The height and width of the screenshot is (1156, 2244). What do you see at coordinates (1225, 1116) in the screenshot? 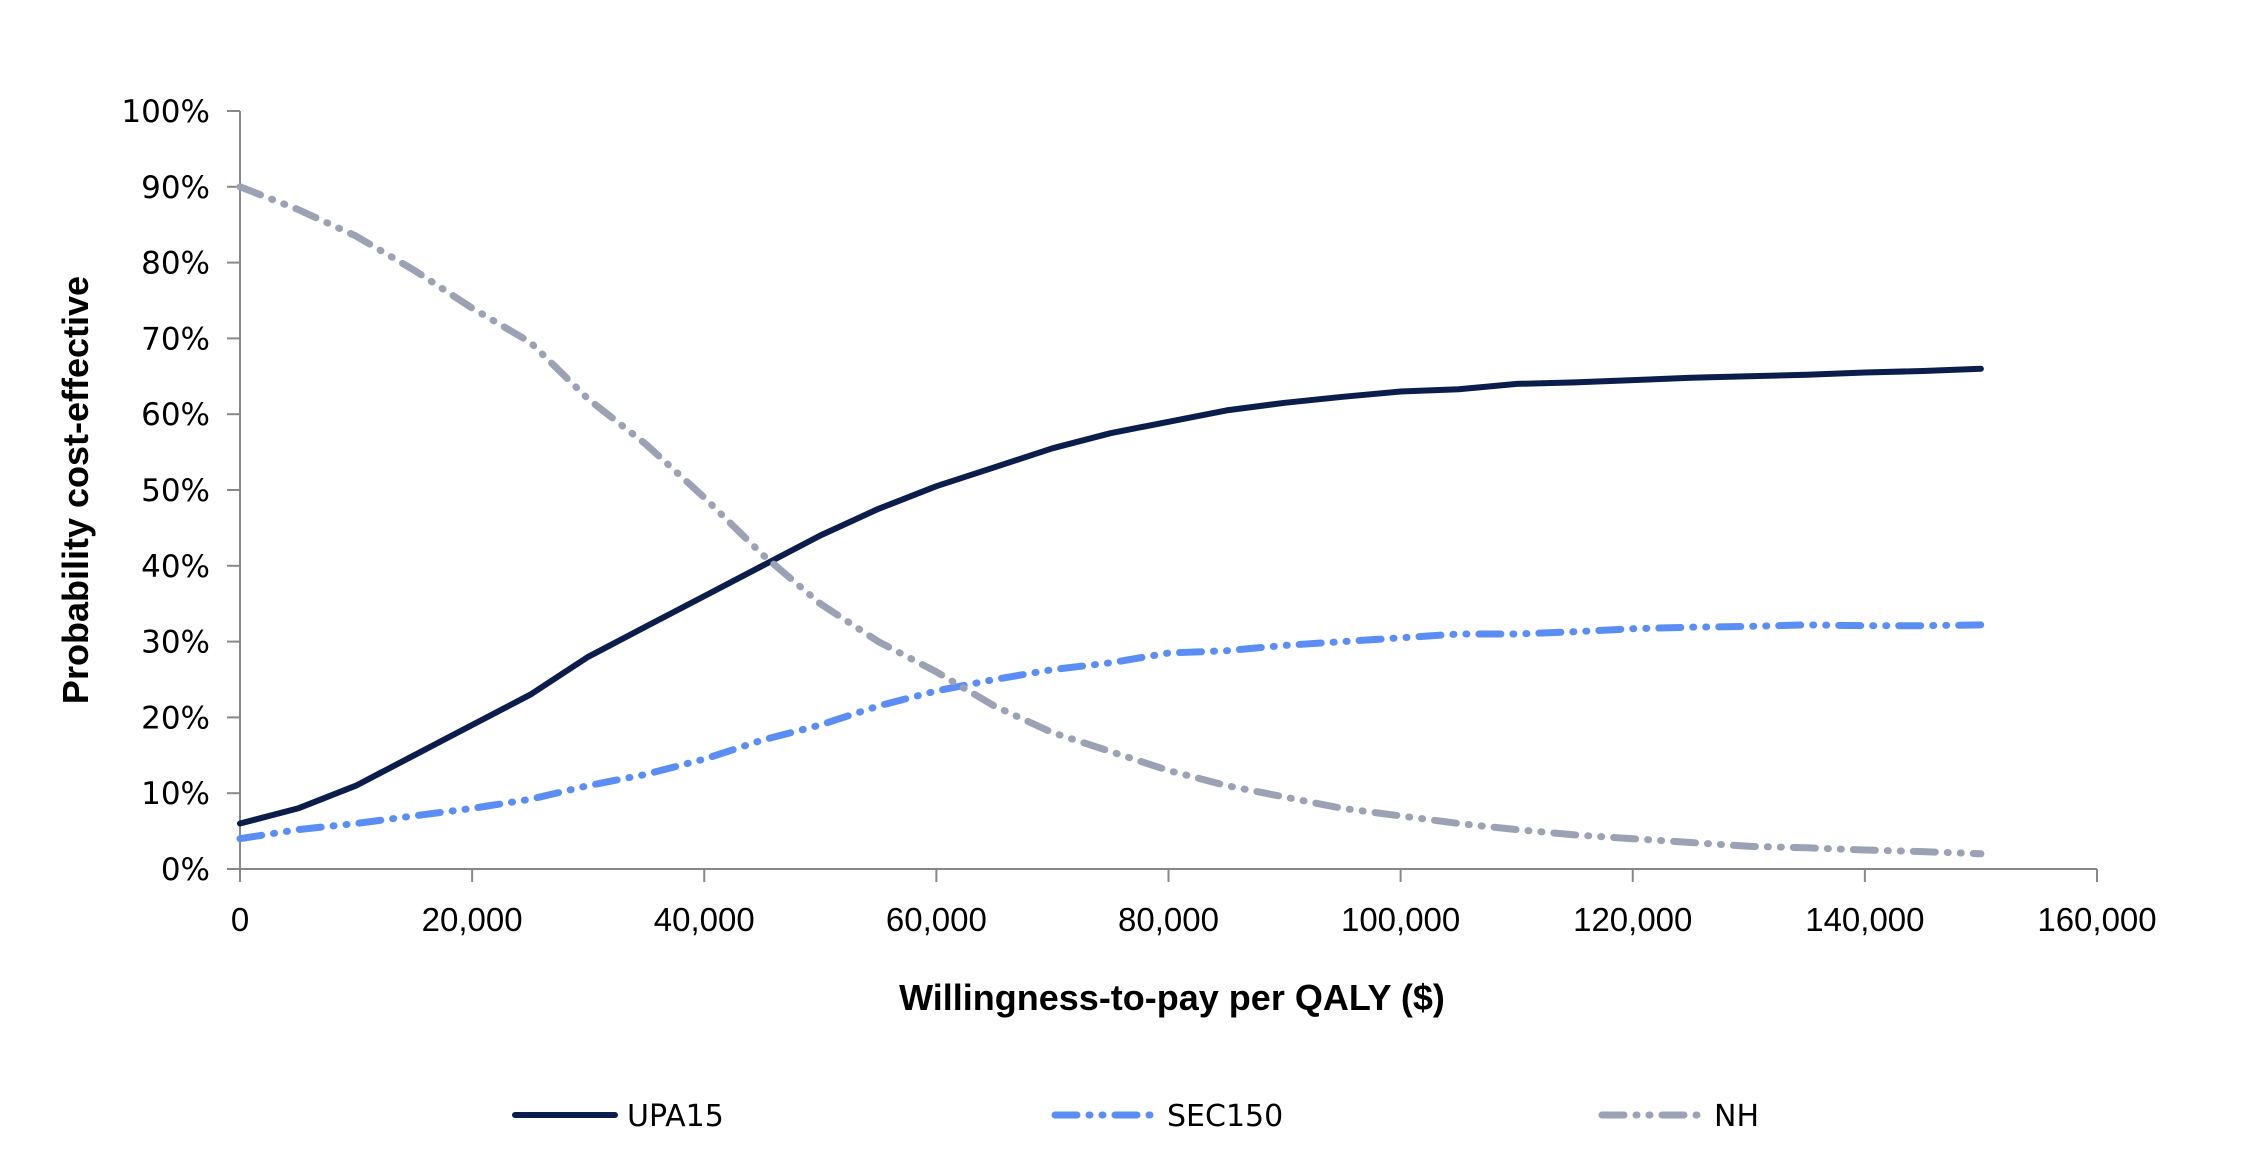
I see `legend-label-sec150: SEC150` at bounding box center [1225, 1116].